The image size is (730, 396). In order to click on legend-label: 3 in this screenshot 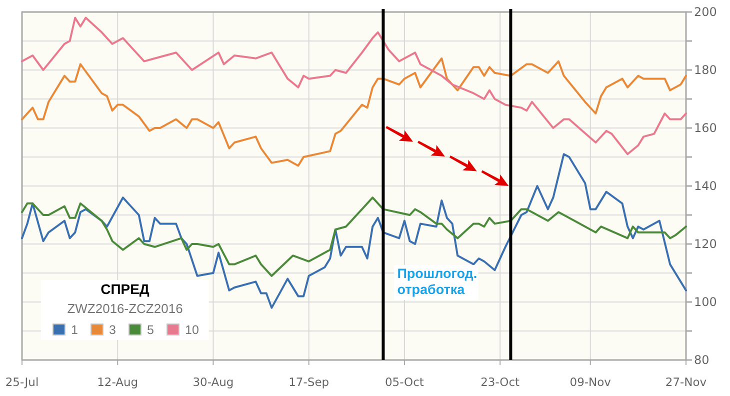, I will do `click(112, 330)`.